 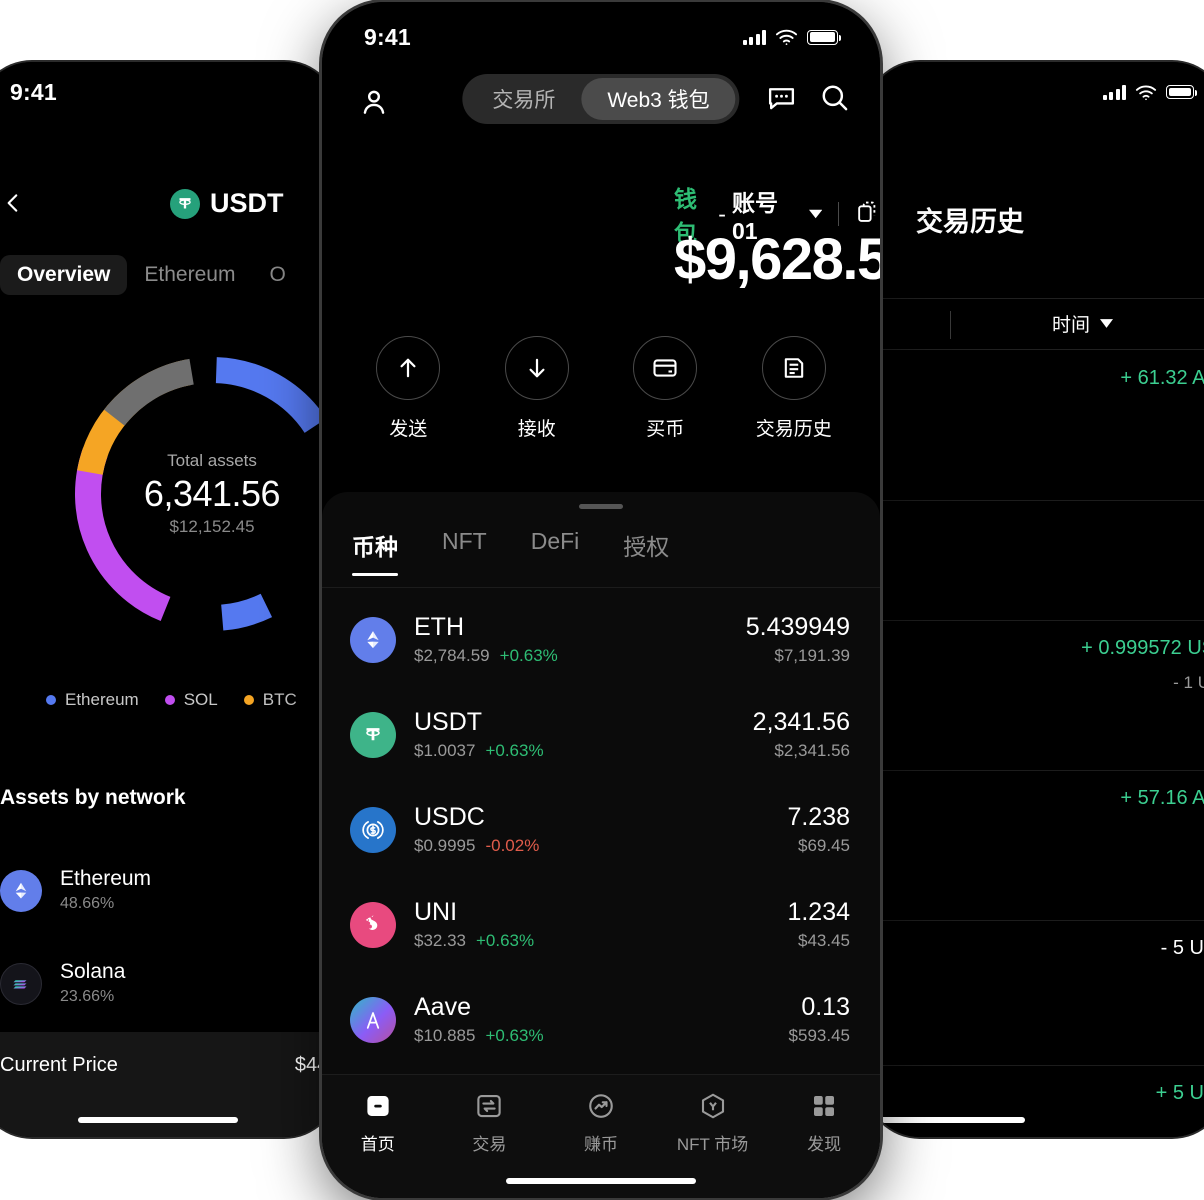 I want to click on list-item: ETH $2,784.59 +0.63% 5.439949 $7,191.39, so click(x=601, y=639).